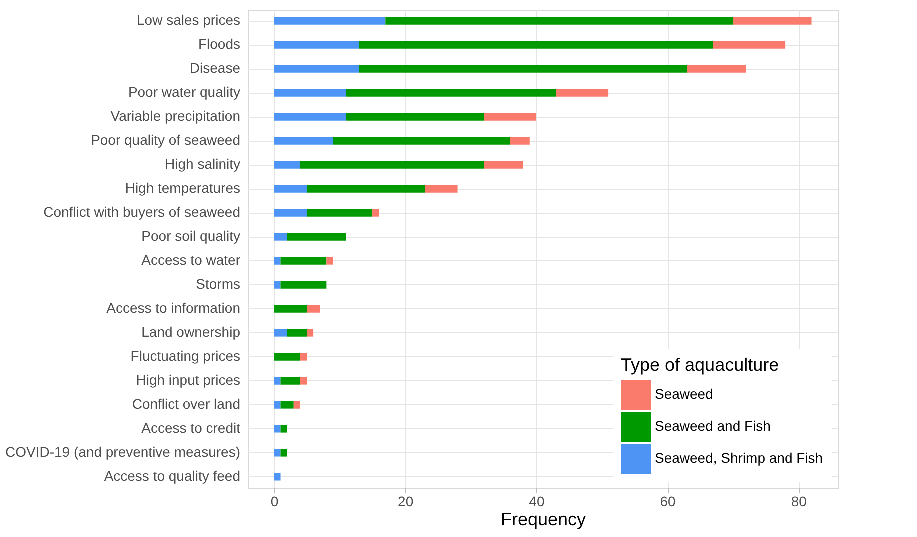 Image resolution: width=917 pixels, height=537 pixels. I want to click on legend-title: Type of aquaculture, so click(700, 365).